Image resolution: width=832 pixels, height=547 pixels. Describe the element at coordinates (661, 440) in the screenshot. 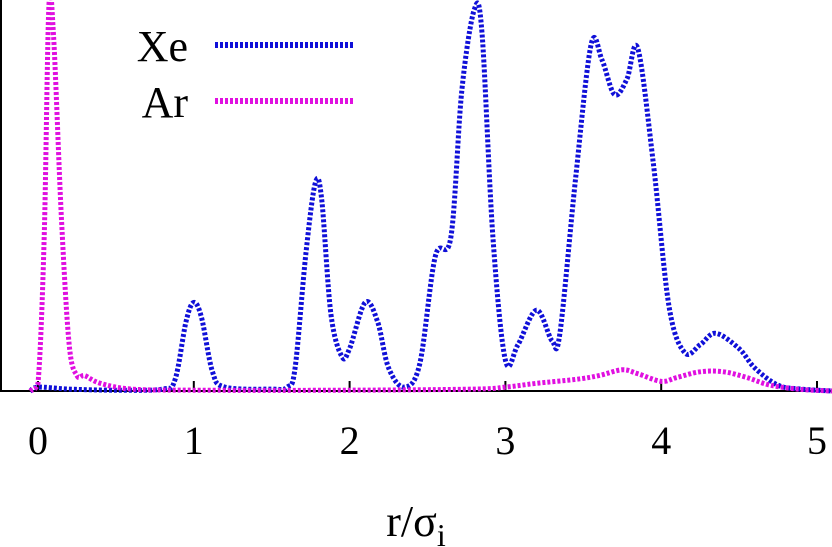

I see `x-tick-label-4: 4` at that location.